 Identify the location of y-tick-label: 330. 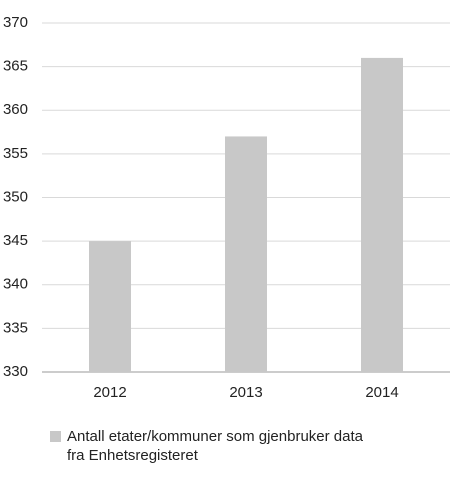
(15, 371).